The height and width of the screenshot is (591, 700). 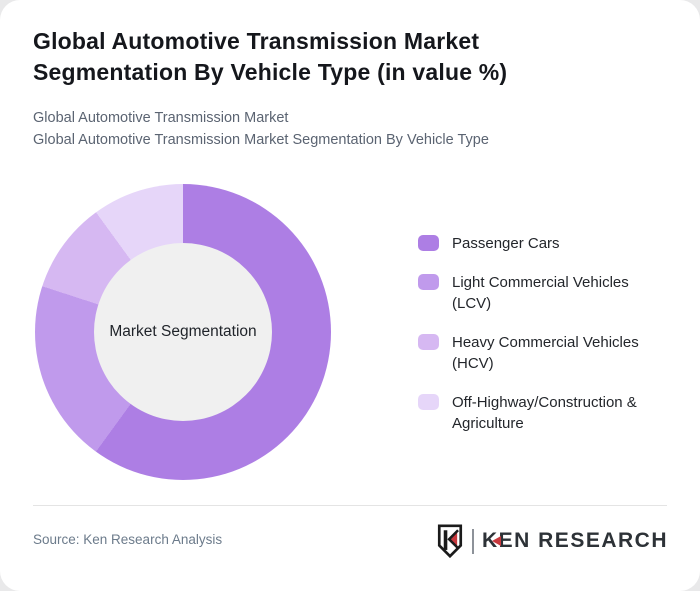 What do you see at coordinates (450, 541) in the screenshot?
I see `ken-research-badge-icon: K` at bounding box center [450, 541].